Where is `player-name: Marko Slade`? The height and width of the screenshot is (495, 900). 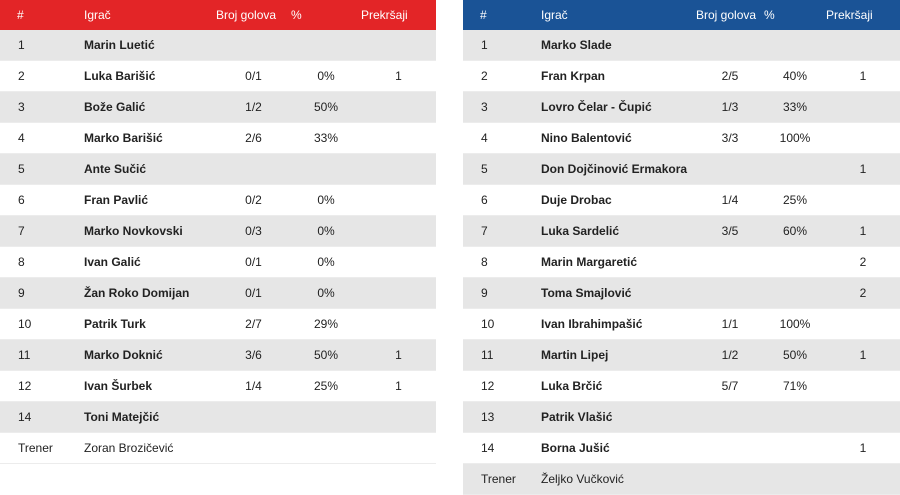
player-name: Marko Slade is located at coordinates (618, 45).